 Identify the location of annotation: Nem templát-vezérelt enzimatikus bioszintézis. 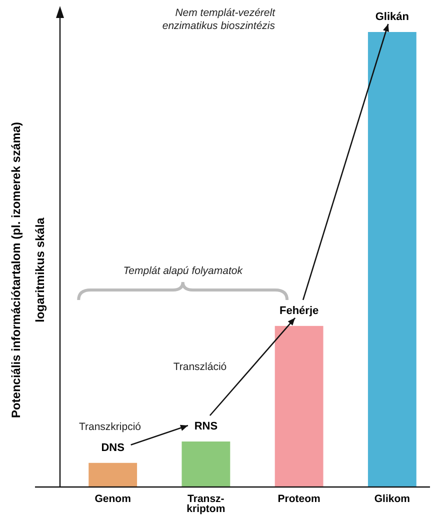
(219, 19).